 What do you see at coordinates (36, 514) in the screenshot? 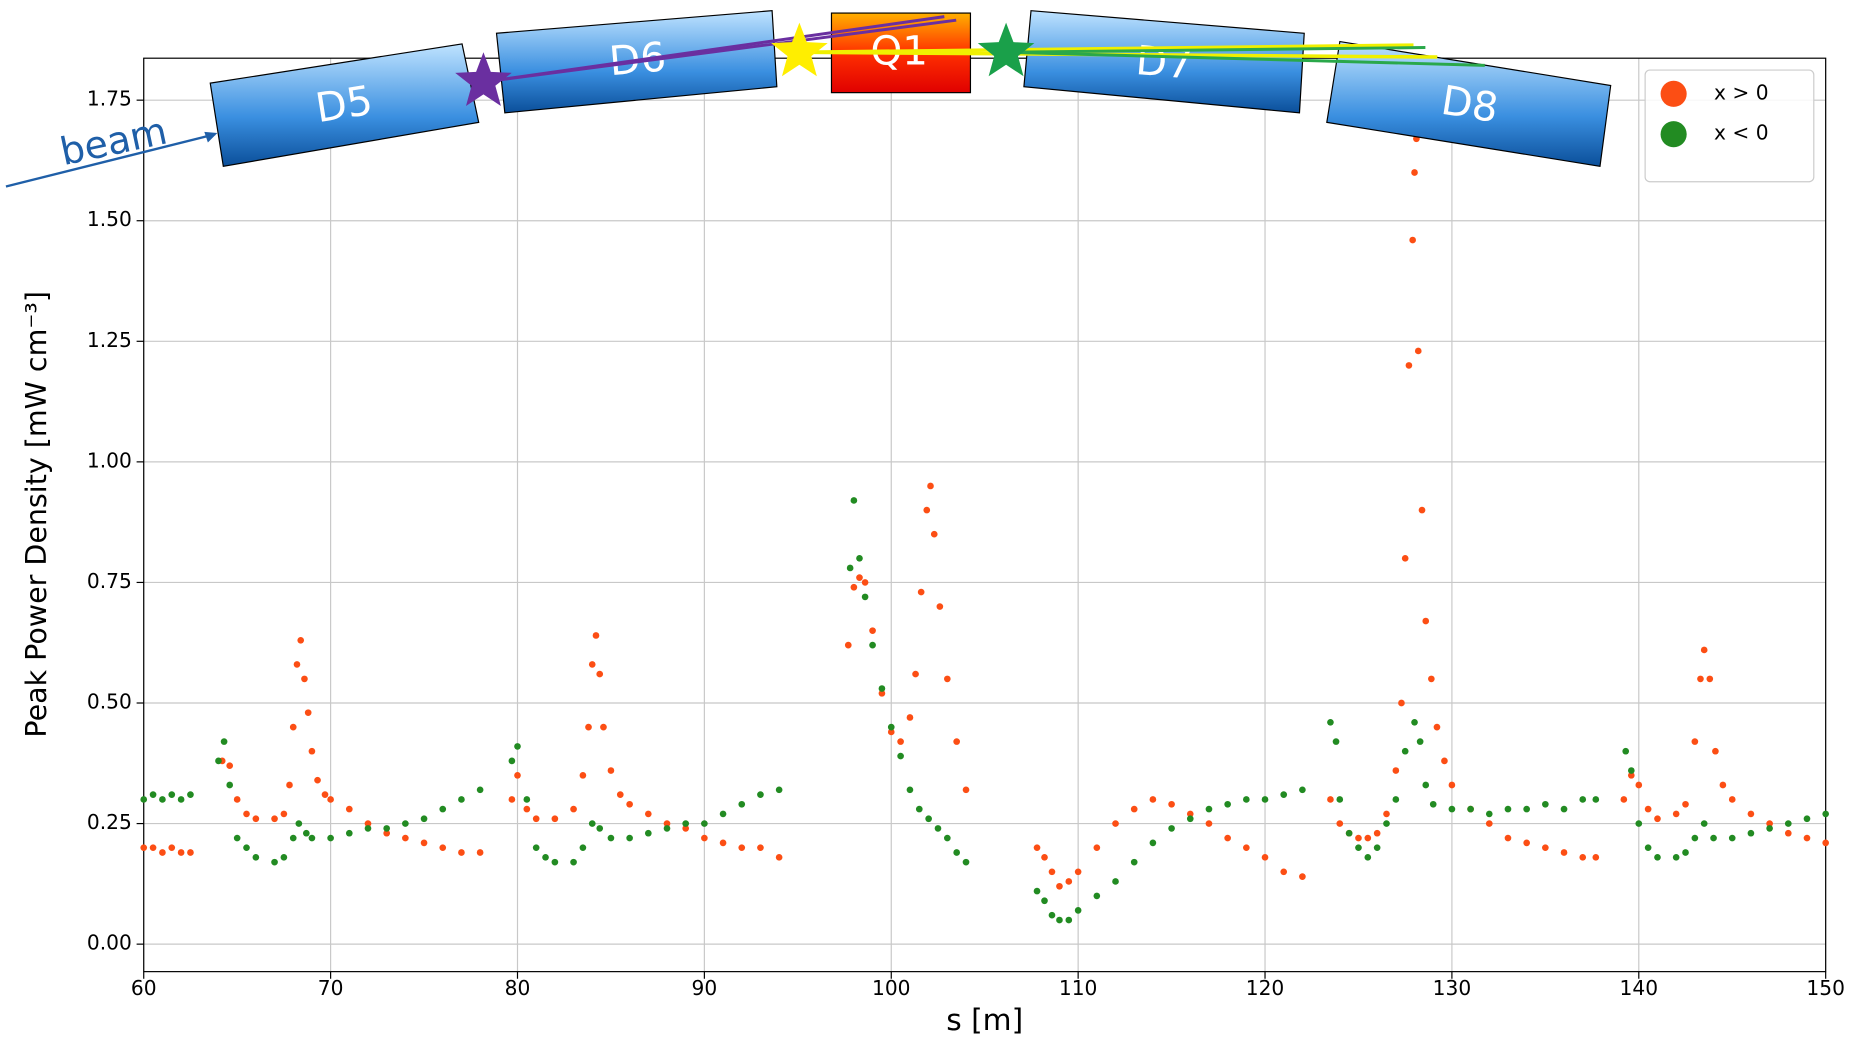
I see `y-axis-label: Peak Power Density [mW cm⁻³]` at bounding box center [36, 514].